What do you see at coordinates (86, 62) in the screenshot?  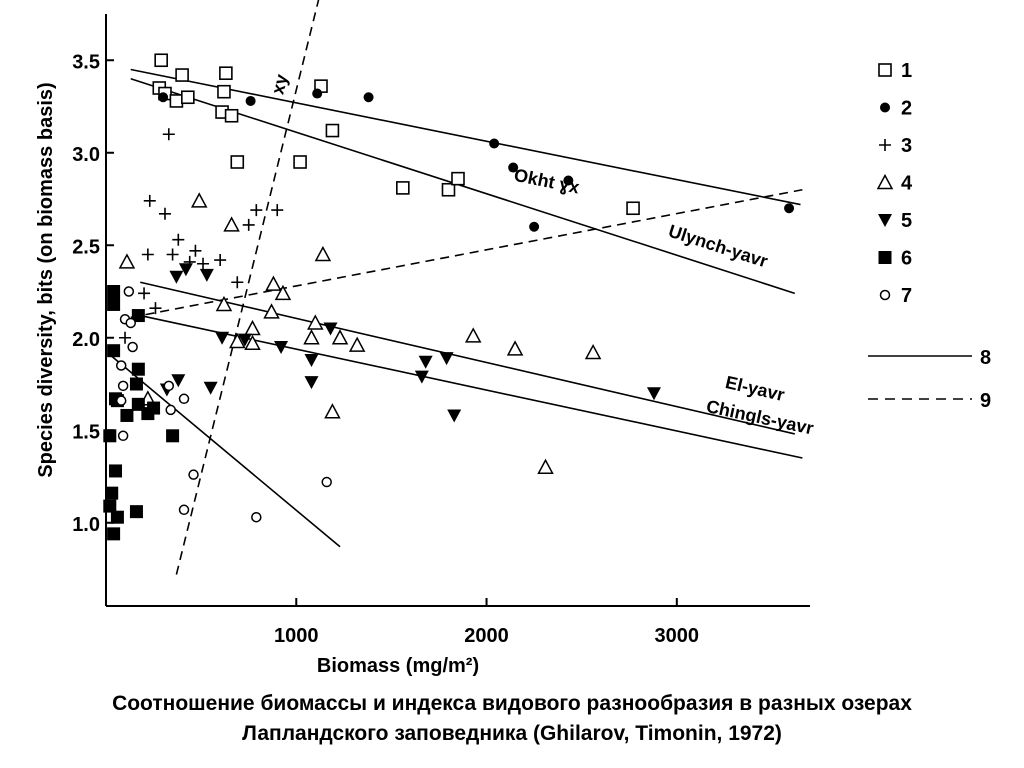 I see `y-tick-label: 3.5` at bounding box center [86, 62].